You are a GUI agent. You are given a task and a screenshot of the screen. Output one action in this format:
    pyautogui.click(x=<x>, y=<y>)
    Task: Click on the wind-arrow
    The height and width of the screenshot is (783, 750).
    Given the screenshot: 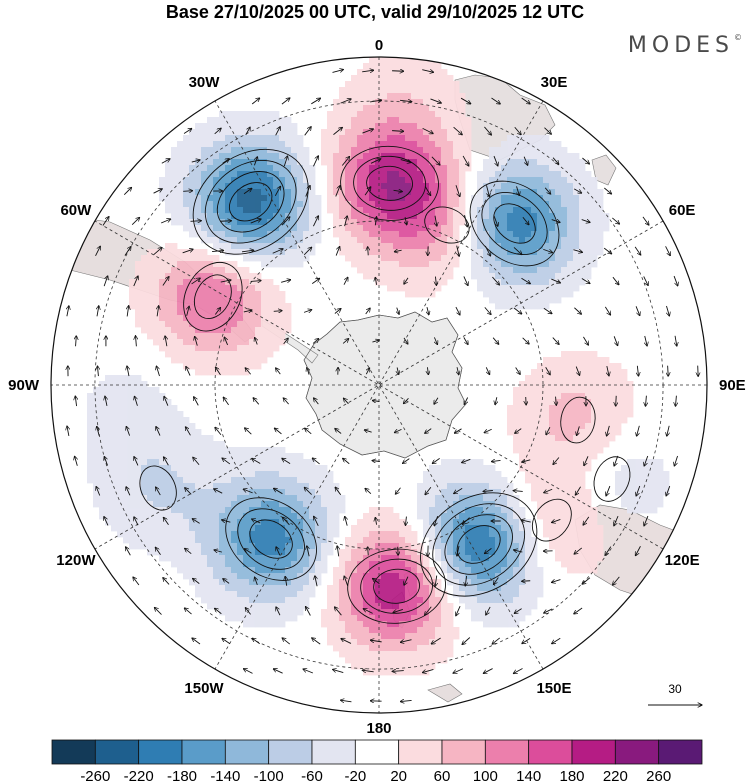 What is the action you would take?
    pyautogui.click(x=668, y=250)
    